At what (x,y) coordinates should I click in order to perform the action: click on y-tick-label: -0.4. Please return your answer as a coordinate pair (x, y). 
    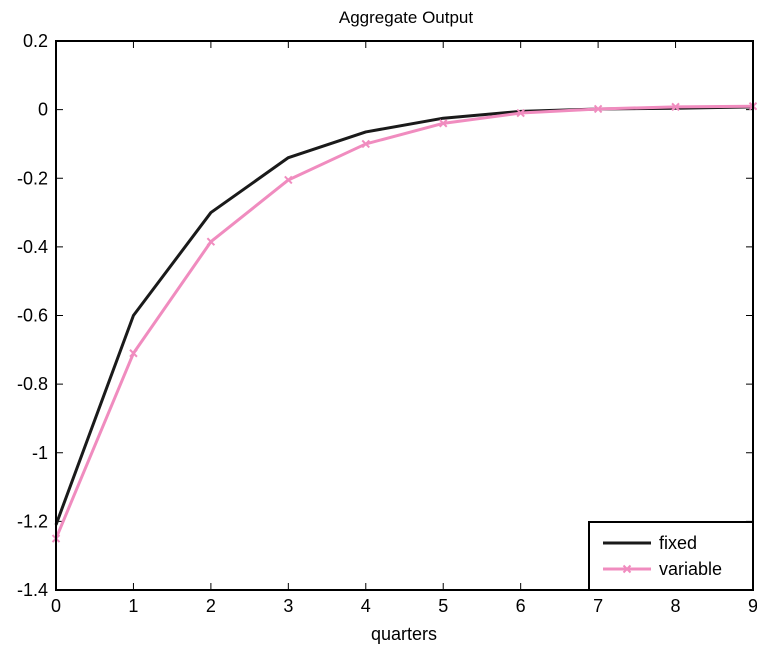
    Looking at the image, I should click on (32, 247).